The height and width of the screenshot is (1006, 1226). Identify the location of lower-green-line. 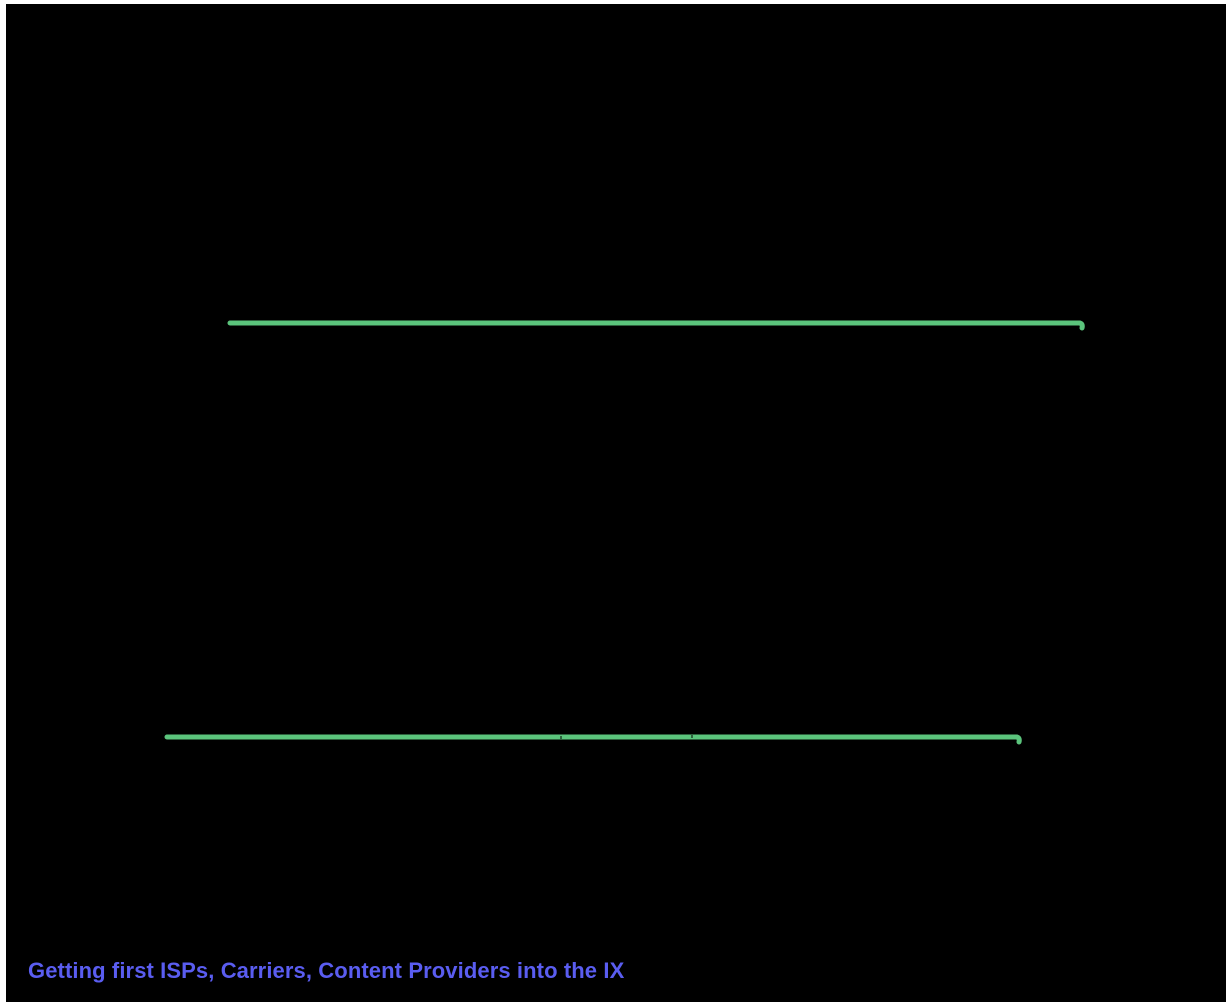
(593, 739).